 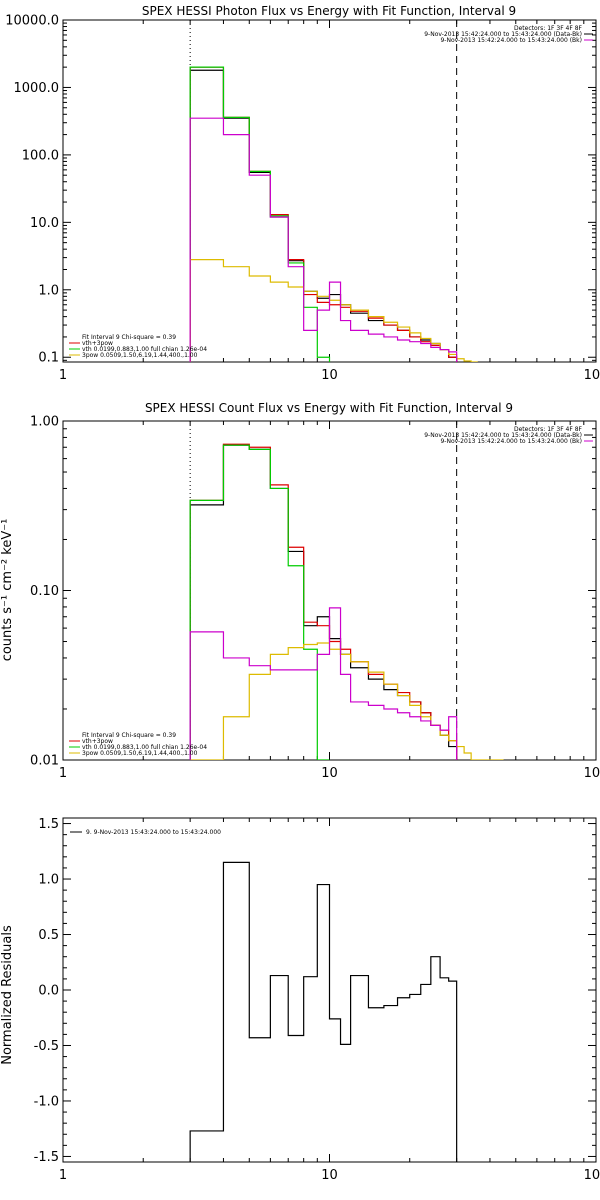 What do you see at coordinates (37, 88) in the screenshot?
I see `photon-flux-y-tick-label: 1000.0` at bounding box center [37, 88].